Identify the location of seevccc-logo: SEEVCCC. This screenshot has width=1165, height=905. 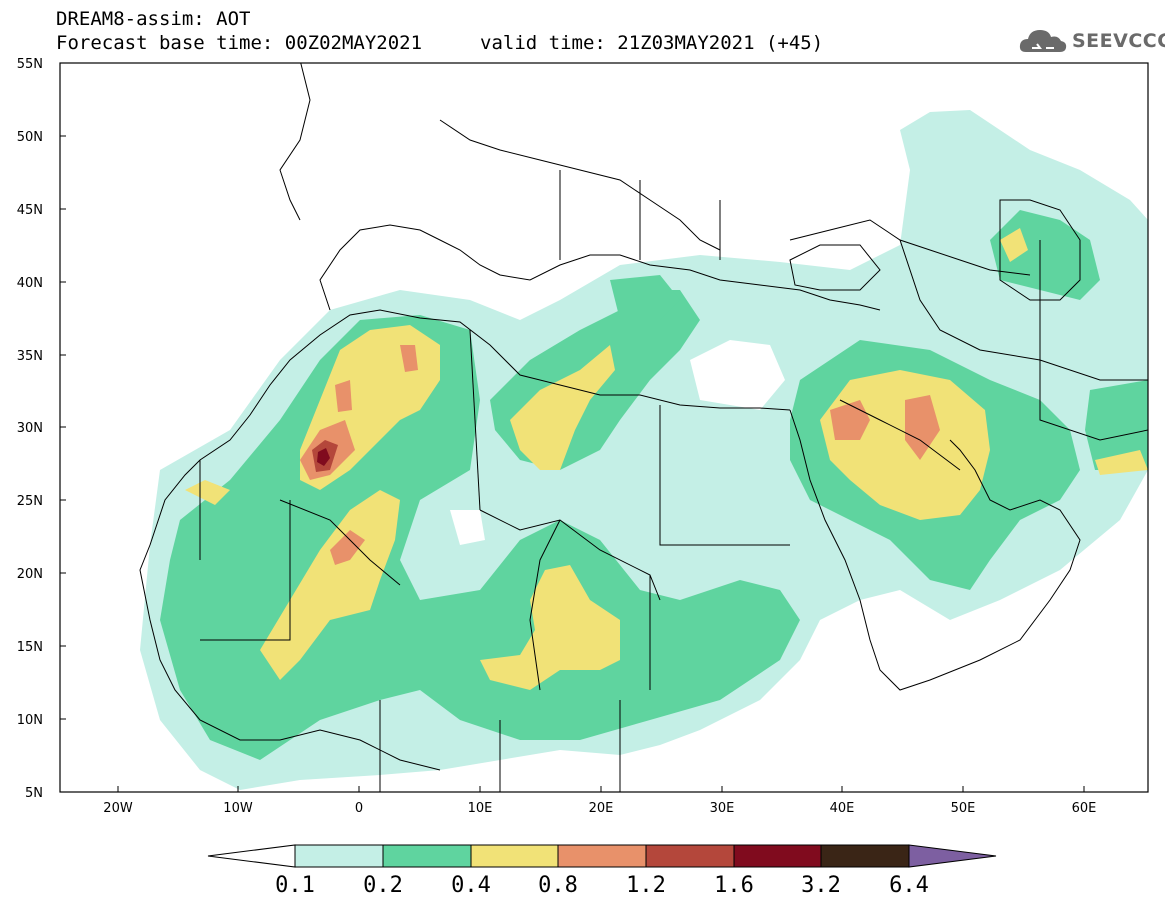
(1091, 41).